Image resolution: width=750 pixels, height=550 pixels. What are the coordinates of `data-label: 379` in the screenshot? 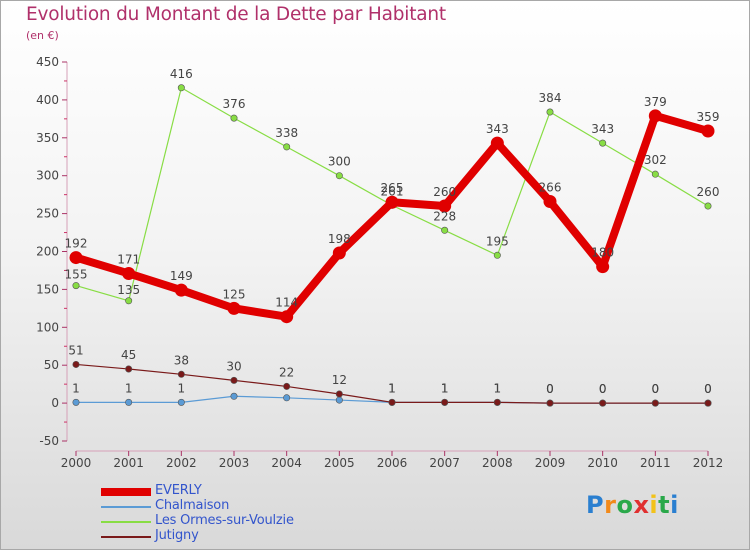 It's located at (655, 102).